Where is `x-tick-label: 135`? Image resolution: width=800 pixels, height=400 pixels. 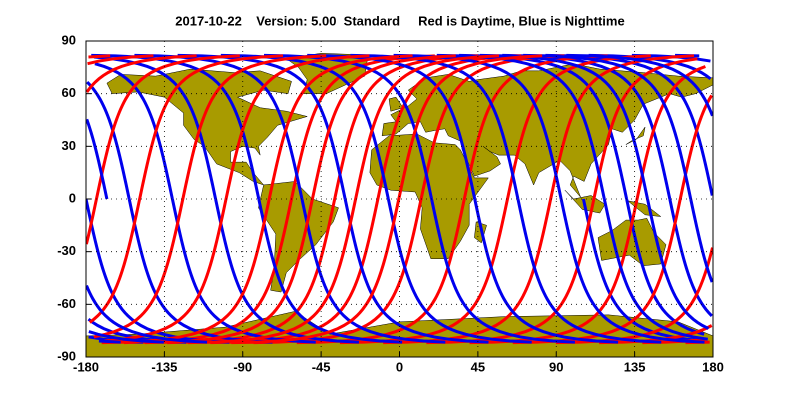 x-tick-label: 135 is located at coordinates (635, 366).